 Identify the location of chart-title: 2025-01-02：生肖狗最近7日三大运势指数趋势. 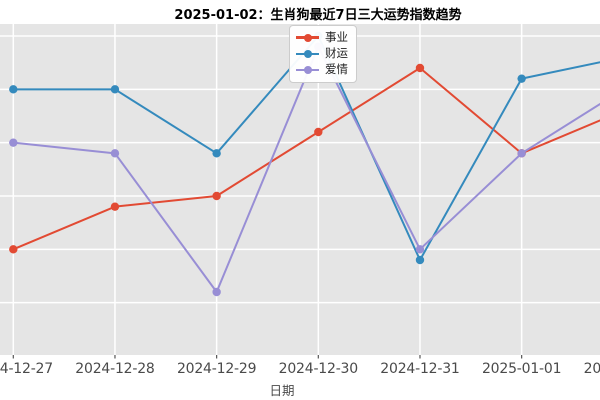
(318, 15).